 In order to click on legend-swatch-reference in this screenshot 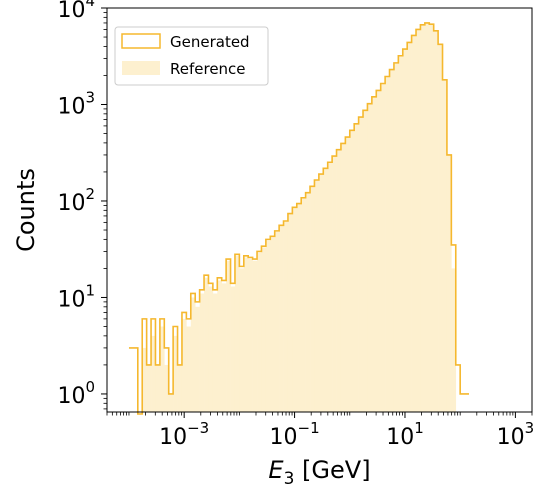, I will do `click(141, 68)`.